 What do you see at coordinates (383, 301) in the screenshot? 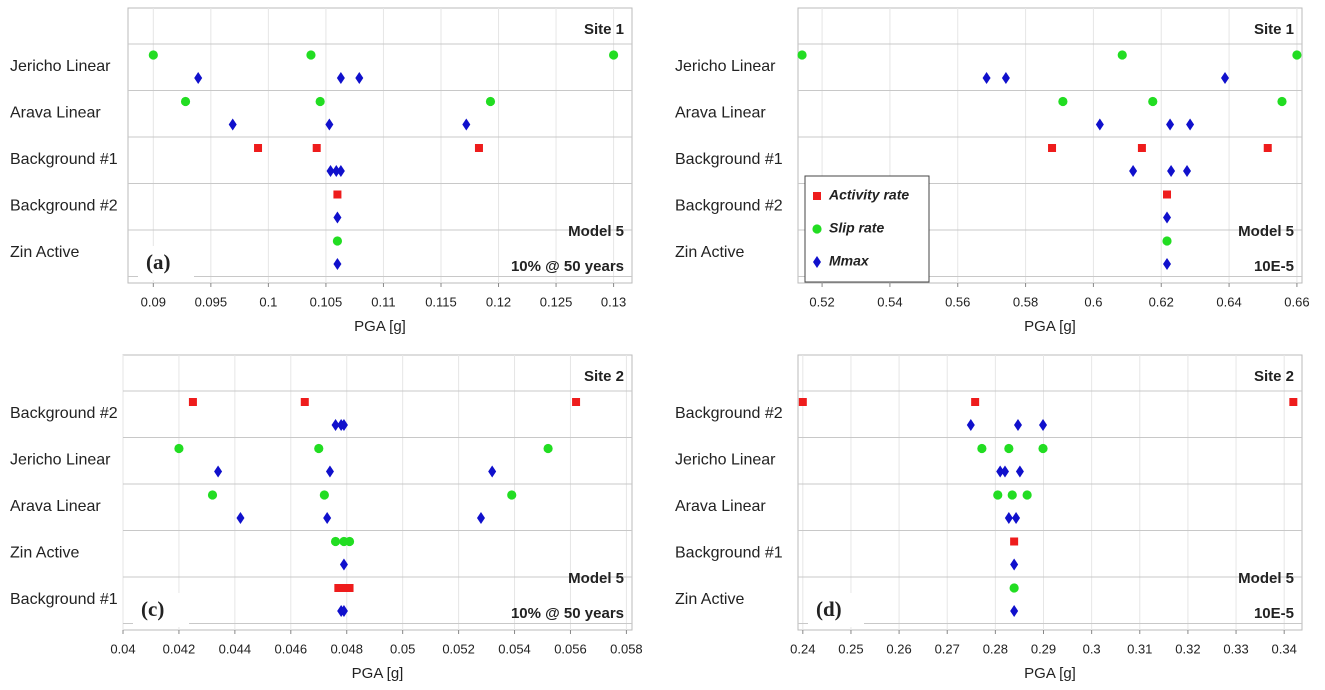
I see `x-tick-label: 0.11` at bounding box center [383, 301].